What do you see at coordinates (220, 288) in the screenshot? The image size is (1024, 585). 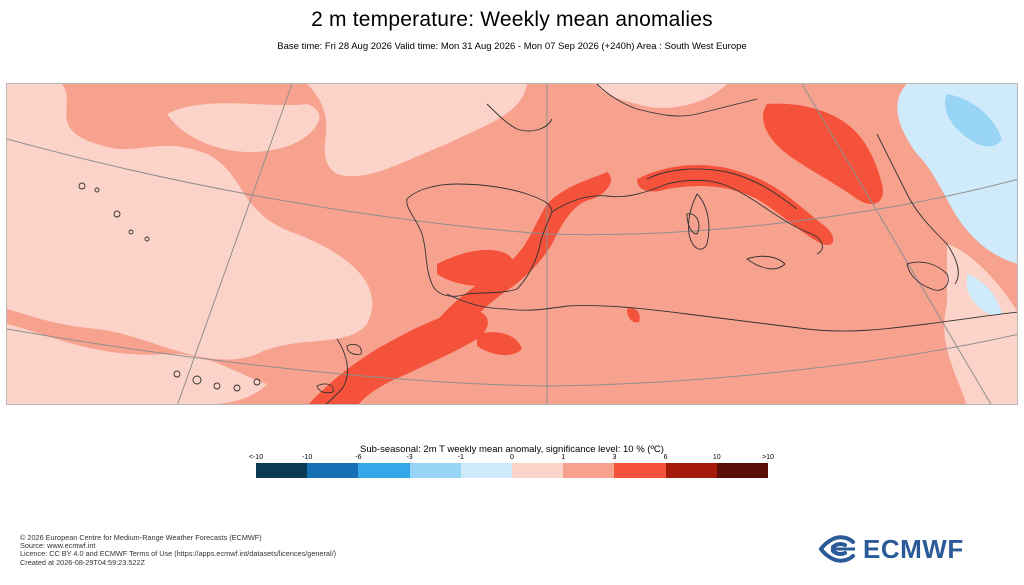 I see `islands` at bounding box center [220, 288].